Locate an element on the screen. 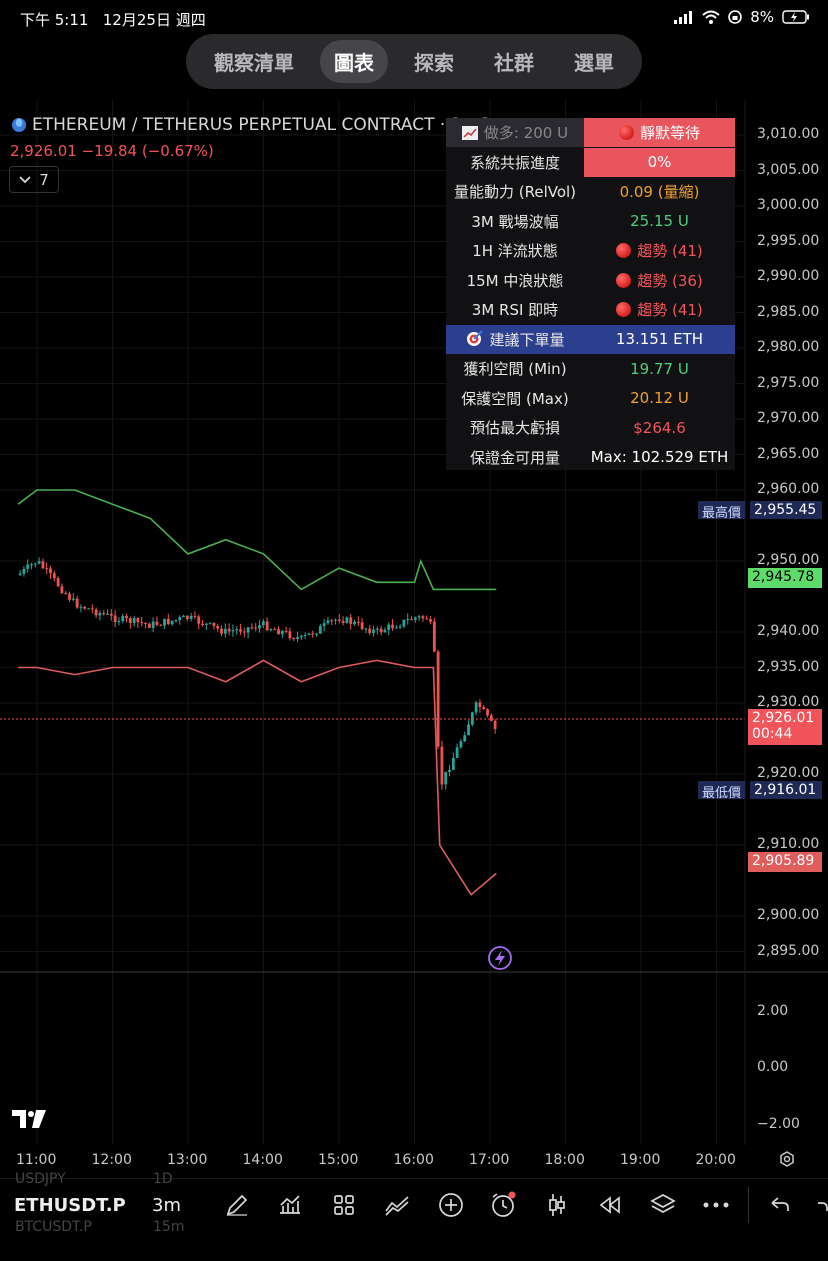 Image resolution: width=828 pixels, height=1261 pixels. table-row: 保護空間 (Max) 20.12 U is located at coordinates (590, 398).